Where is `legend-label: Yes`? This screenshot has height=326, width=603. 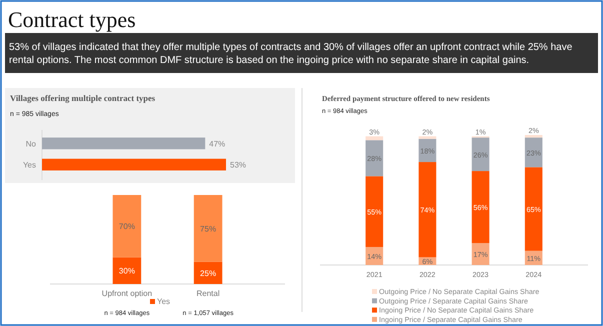 legend-label: Yes is located at coordinates (163, 301).